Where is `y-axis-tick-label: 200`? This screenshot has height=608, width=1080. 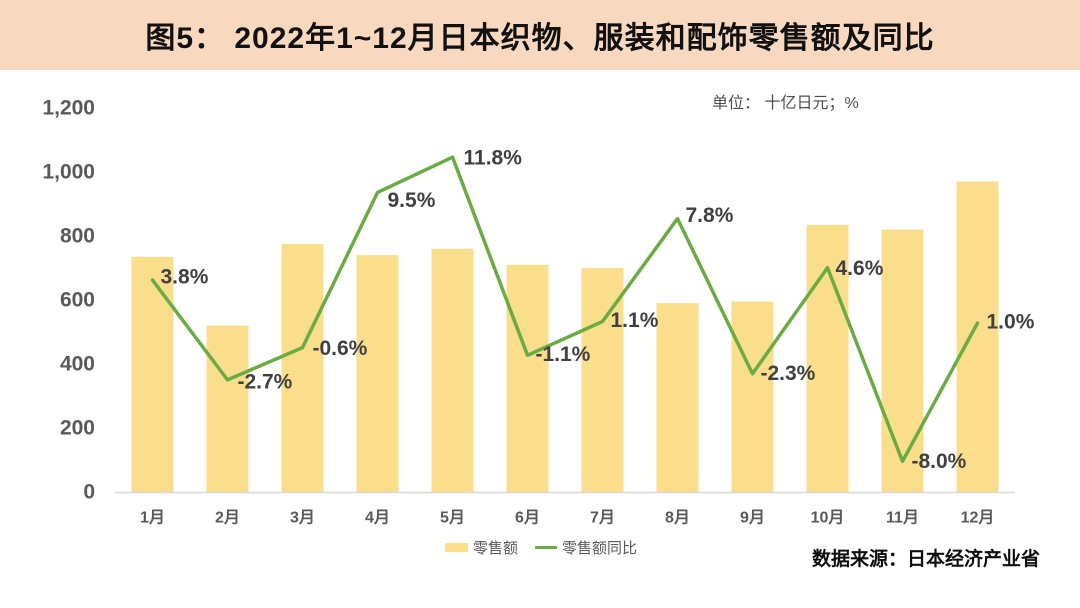
y-axis-tick-label: 200 is located at coordinates (77, 428).